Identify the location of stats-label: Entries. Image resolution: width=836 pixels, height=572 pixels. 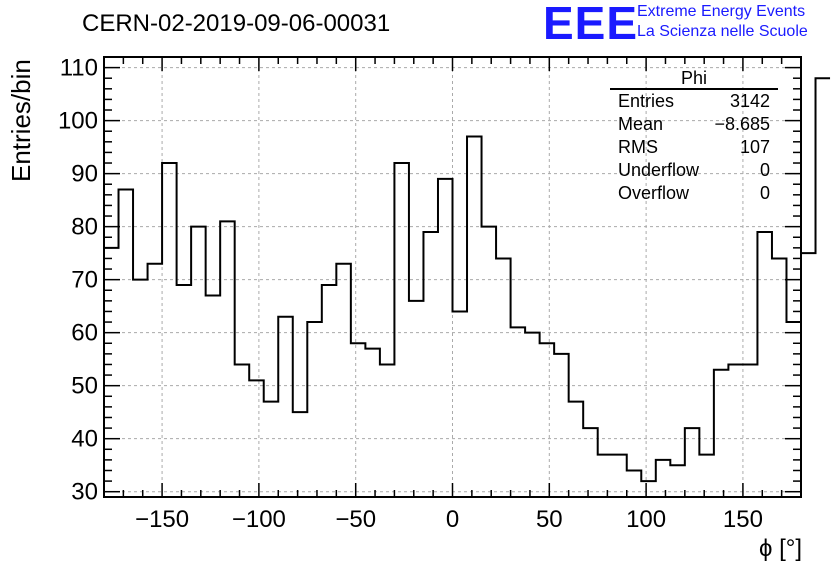
(646, 101).